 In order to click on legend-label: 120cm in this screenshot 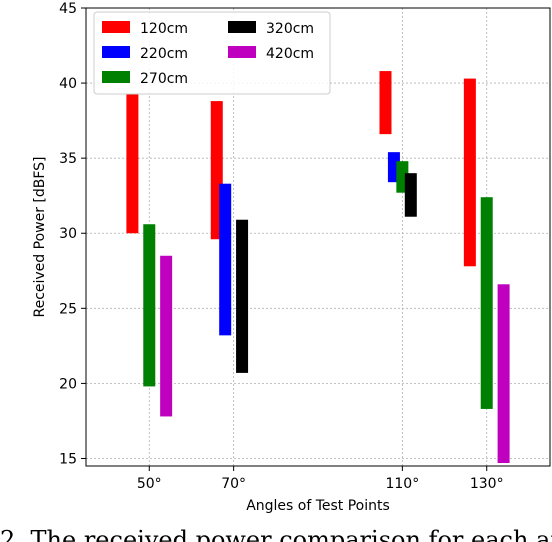, I will do `click(164, 29)`.